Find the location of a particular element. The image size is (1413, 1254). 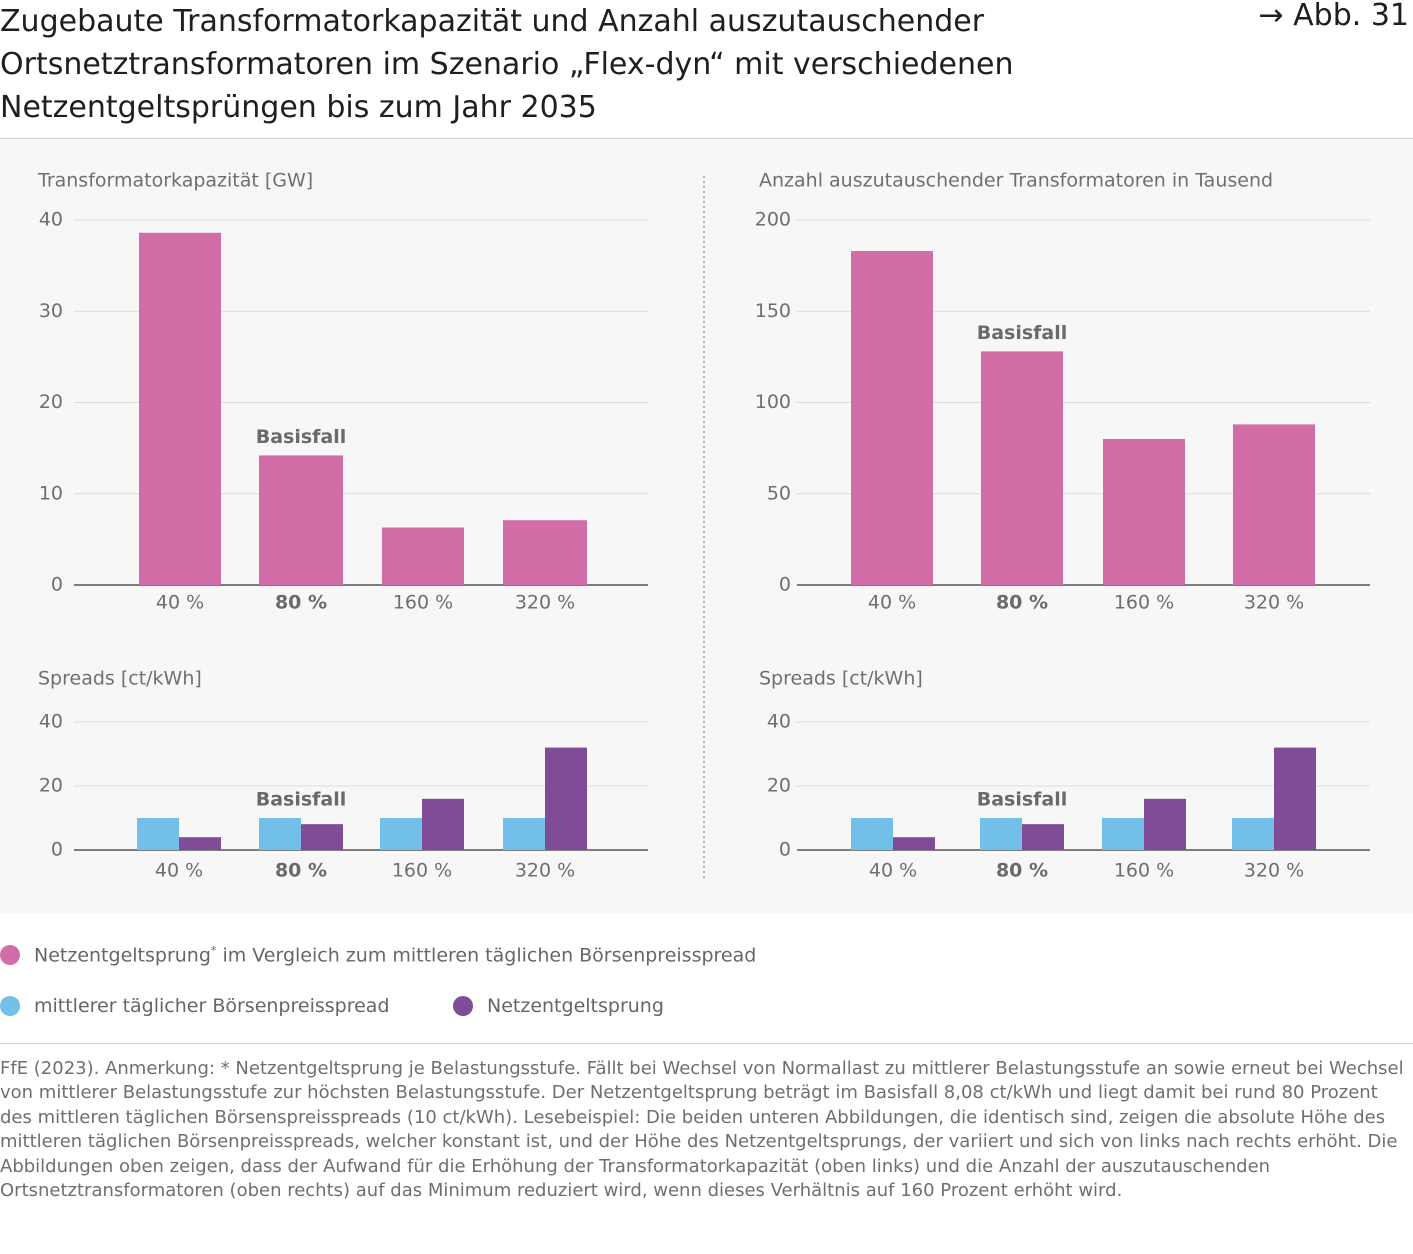

chart-4-x-tick-label: 40 % is located at coordinates (893, 871).